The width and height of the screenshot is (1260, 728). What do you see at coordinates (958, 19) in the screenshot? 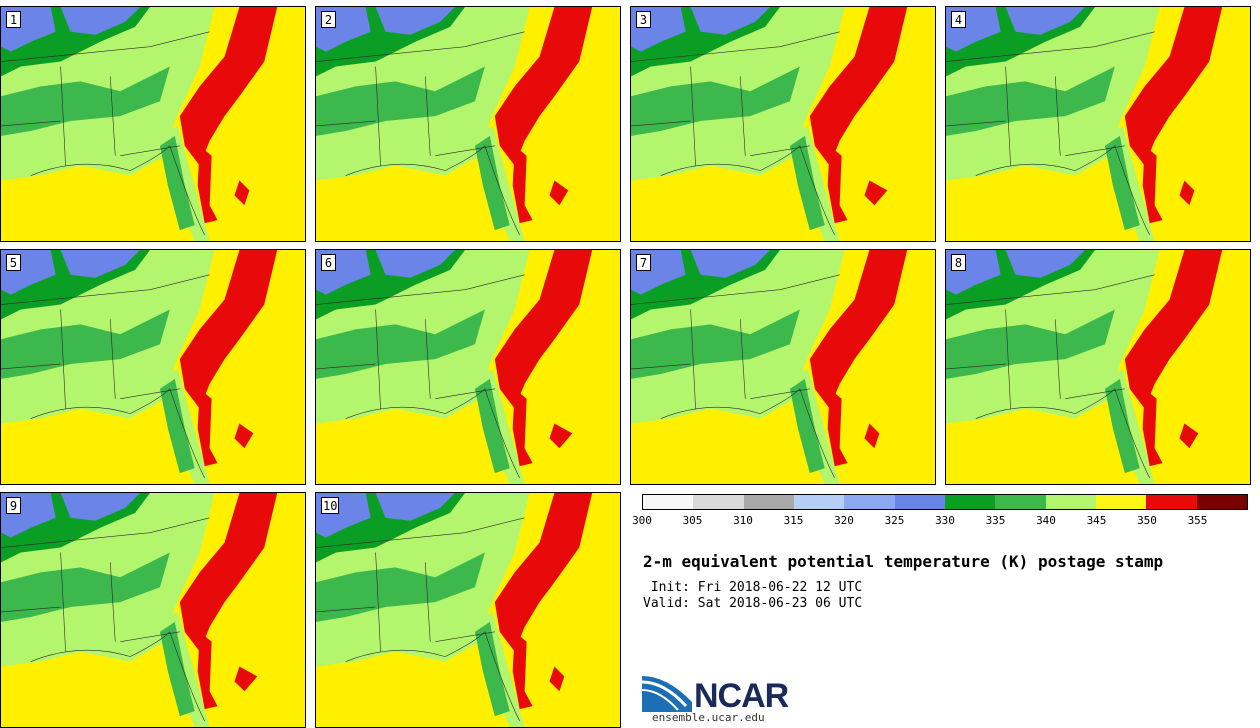
I see `member-number-label: 4` at bounding box center [958, 19].